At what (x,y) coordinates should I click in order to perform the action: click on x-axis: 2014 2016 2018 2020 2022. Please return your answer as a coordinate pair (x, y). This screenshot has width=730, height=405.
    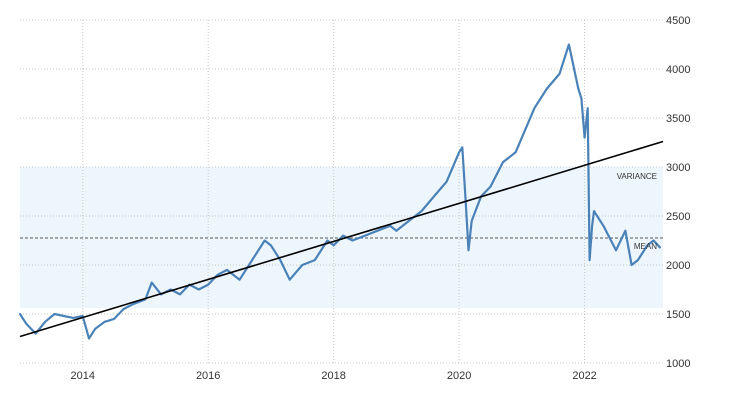
    Looking at the image, I should click on (333, 376).